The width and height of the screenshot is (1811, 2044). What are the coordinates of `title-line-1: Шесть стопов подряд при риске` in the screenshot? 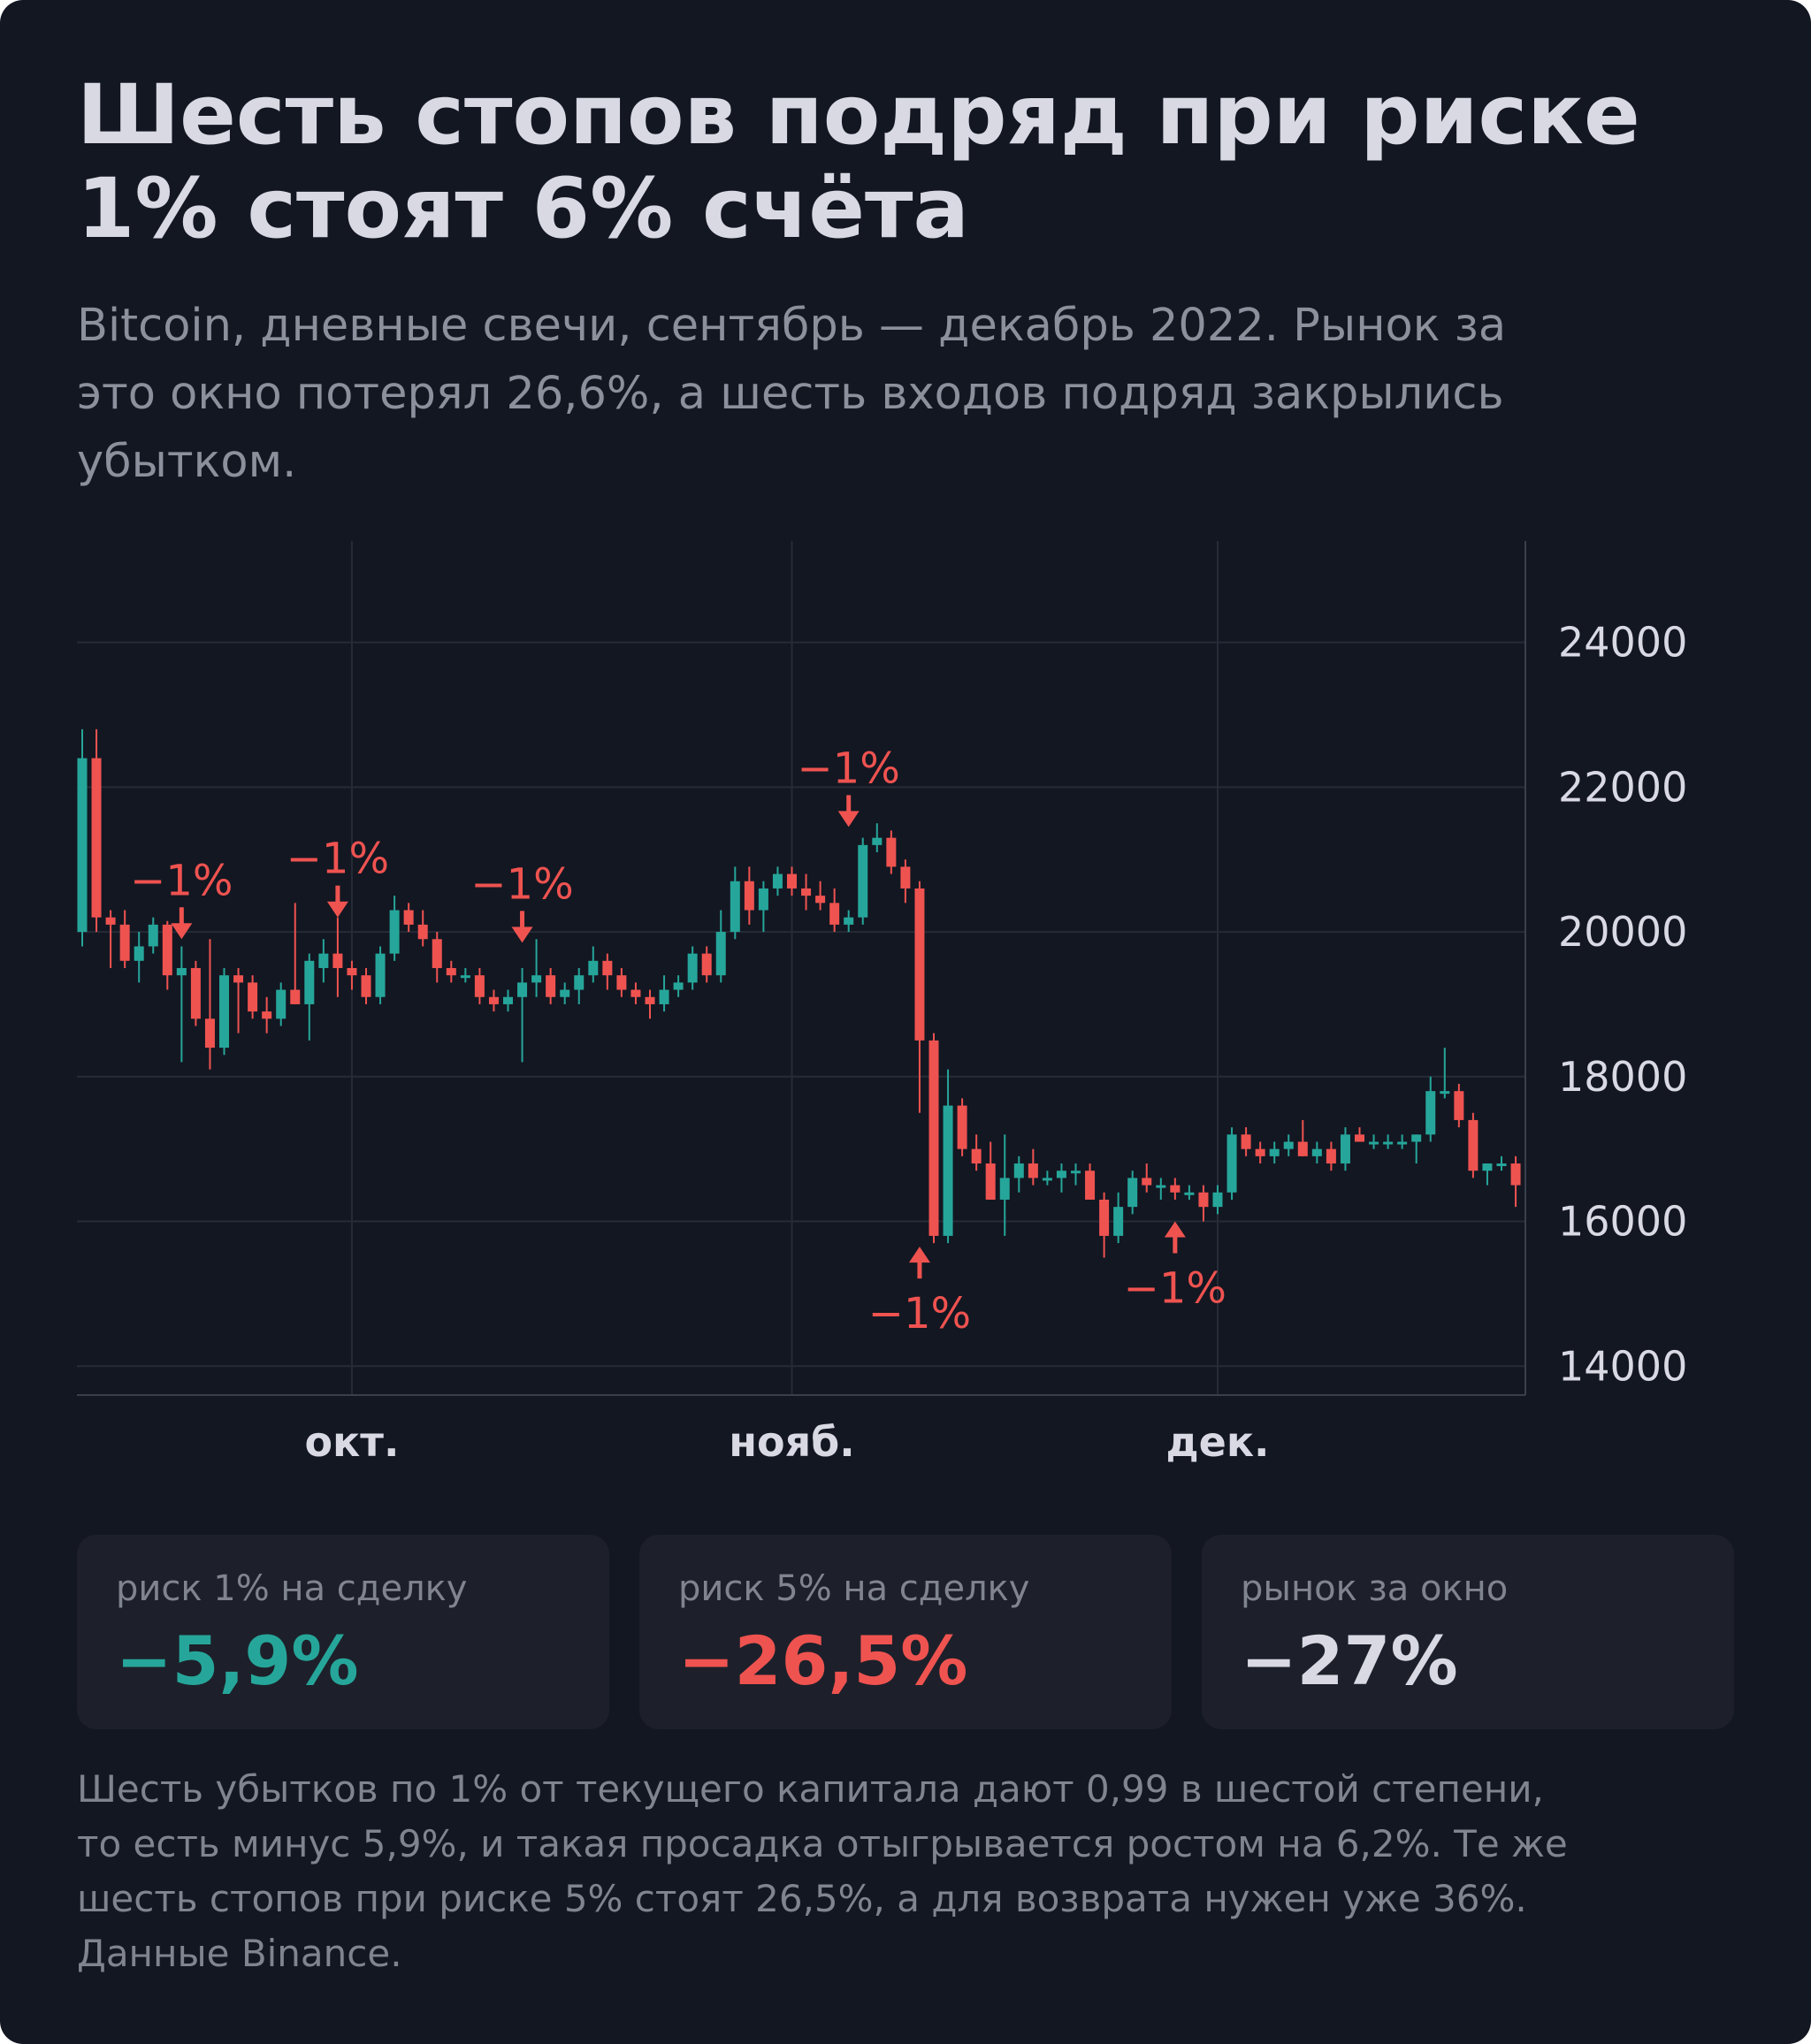 It's located at (859, 116).